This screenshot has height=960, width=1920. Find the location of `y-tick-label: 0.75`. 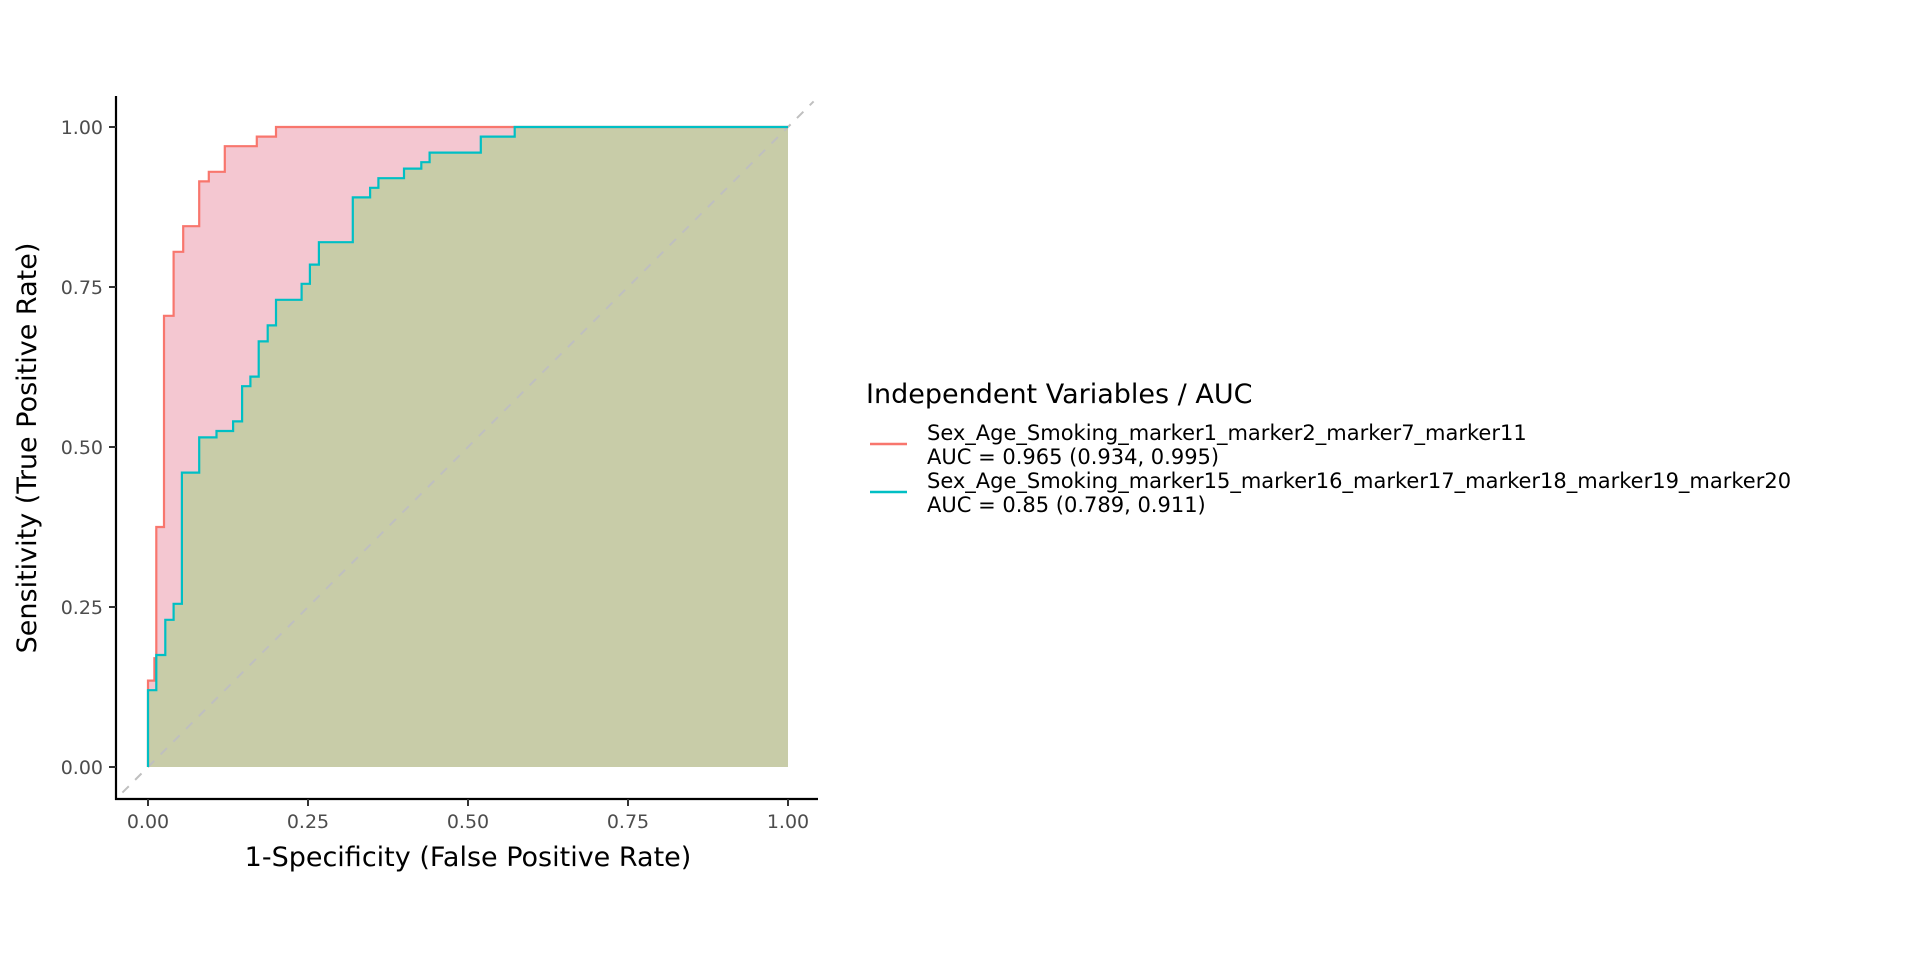

y-tick-label: 0.75 is located at coordinates (82, 288).